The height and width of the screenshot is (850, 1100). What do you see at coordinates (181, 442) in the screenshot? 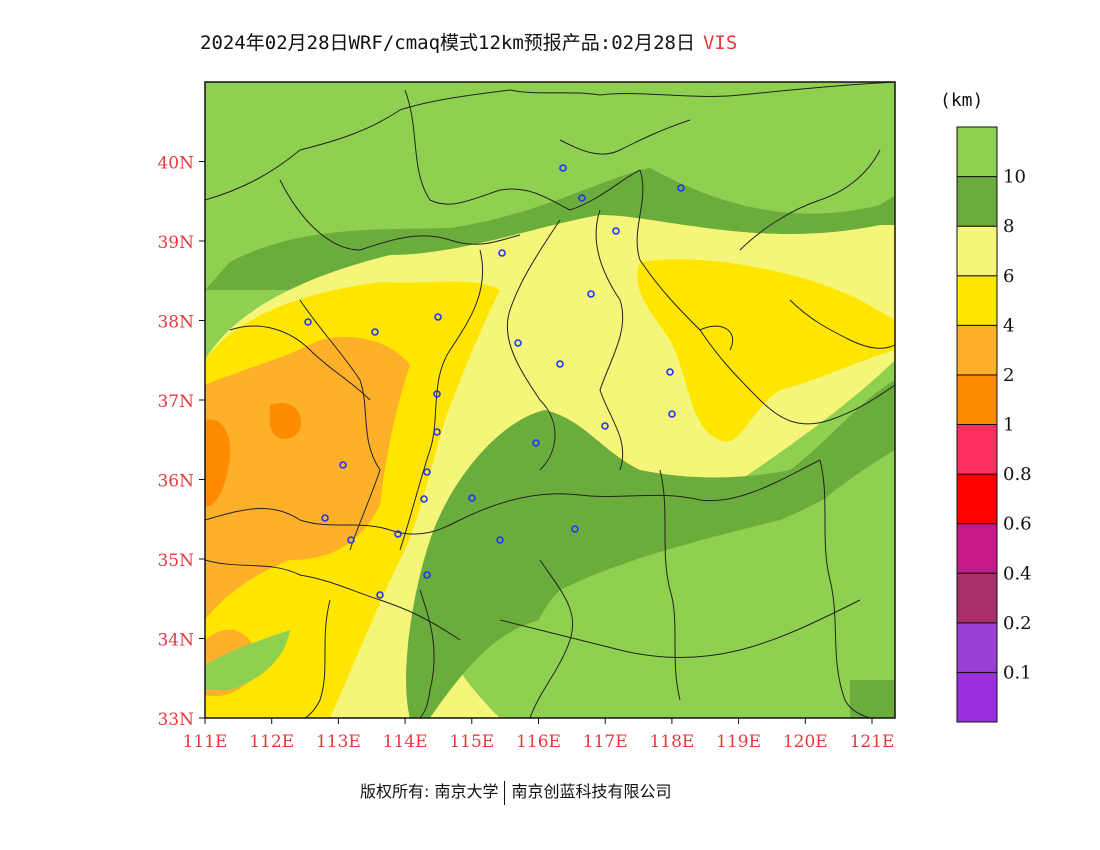
I see `latitude-axis: 33N 34N 35N 36N 37N 38N 39N 40N` at bounding box center [181, 442].